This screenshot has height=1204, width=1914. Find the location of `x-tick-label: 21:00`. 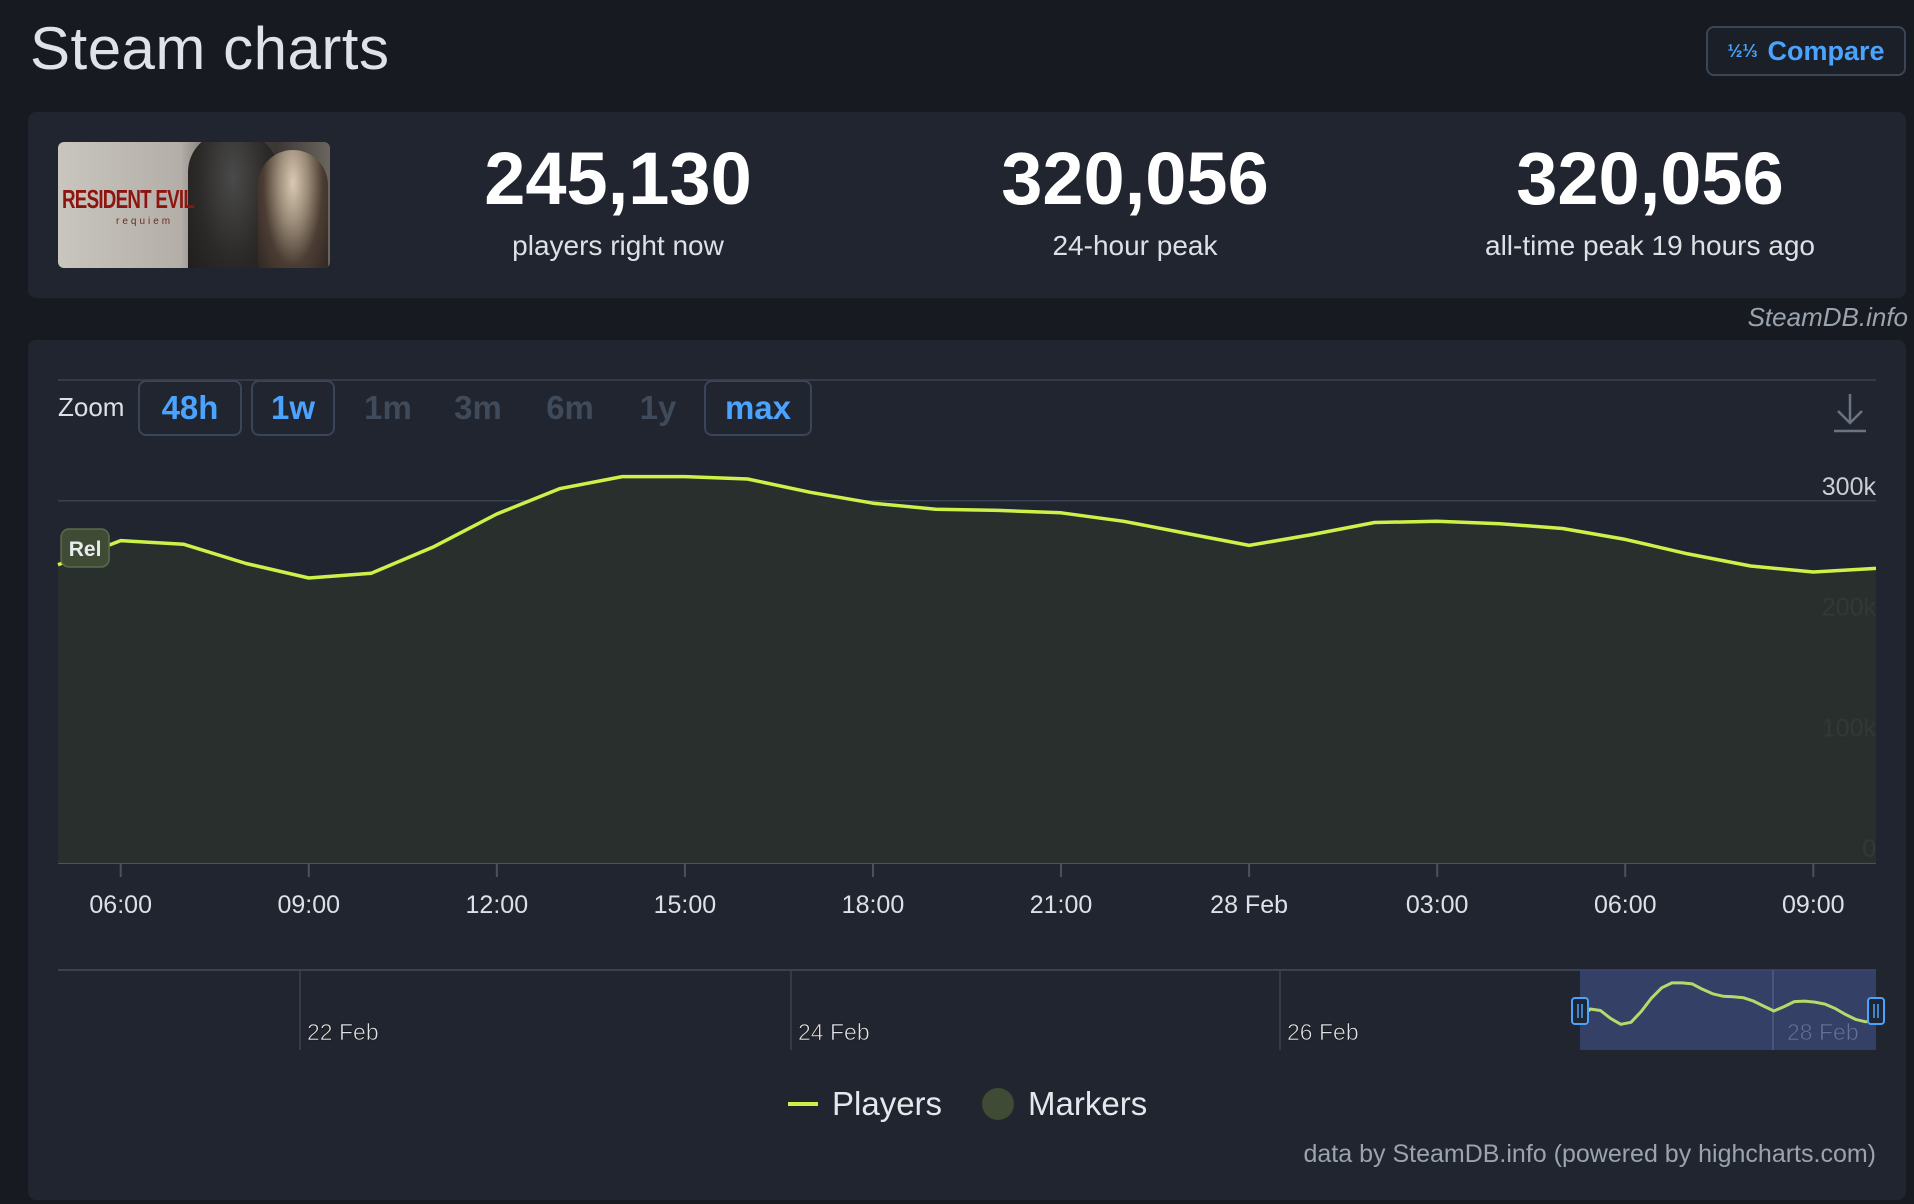

x-tick-label: 21:00 is located at coordinates (1061, 905).